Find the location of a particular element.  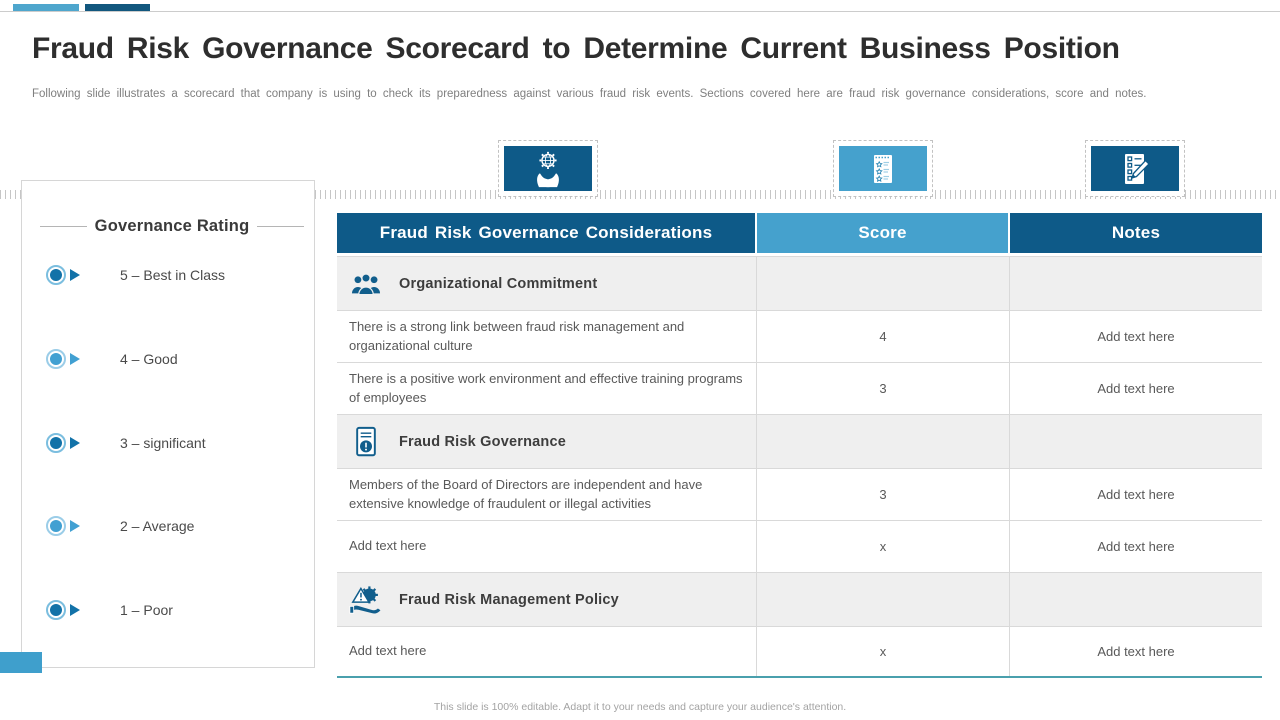

rating-title-row: Governance Rating is located at coordinates (172, 226).